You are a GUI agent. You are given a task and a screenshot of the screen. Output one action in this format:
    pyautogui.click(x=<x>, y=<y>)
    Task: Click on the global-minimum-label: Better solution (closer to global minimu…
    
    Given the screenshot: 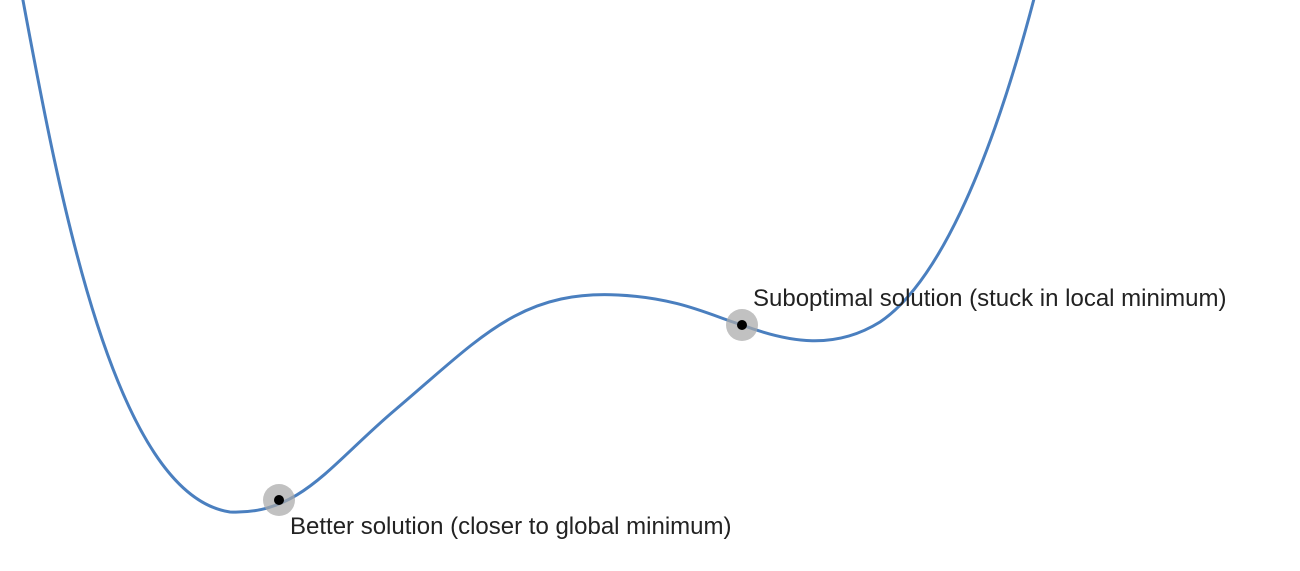 What is the action you would take?
    pyautogui.click(x=511, y=526)
    